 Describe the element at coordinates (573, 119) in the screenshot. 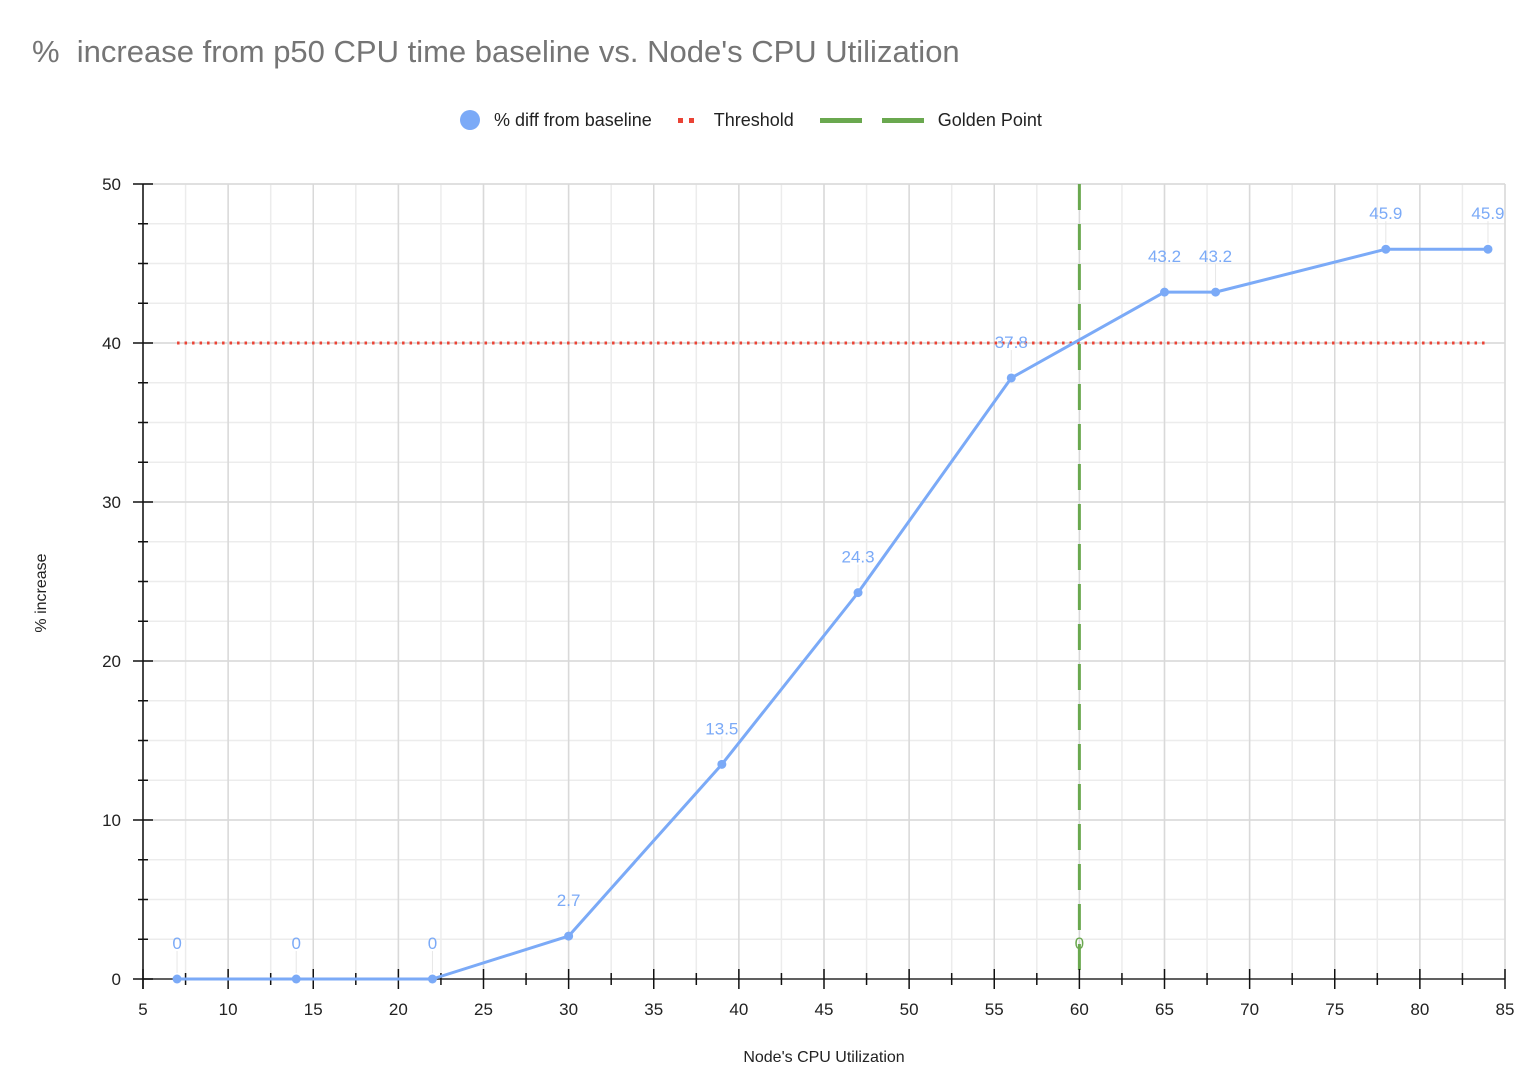

I see `legend-label: % diff from baseline` at that location.